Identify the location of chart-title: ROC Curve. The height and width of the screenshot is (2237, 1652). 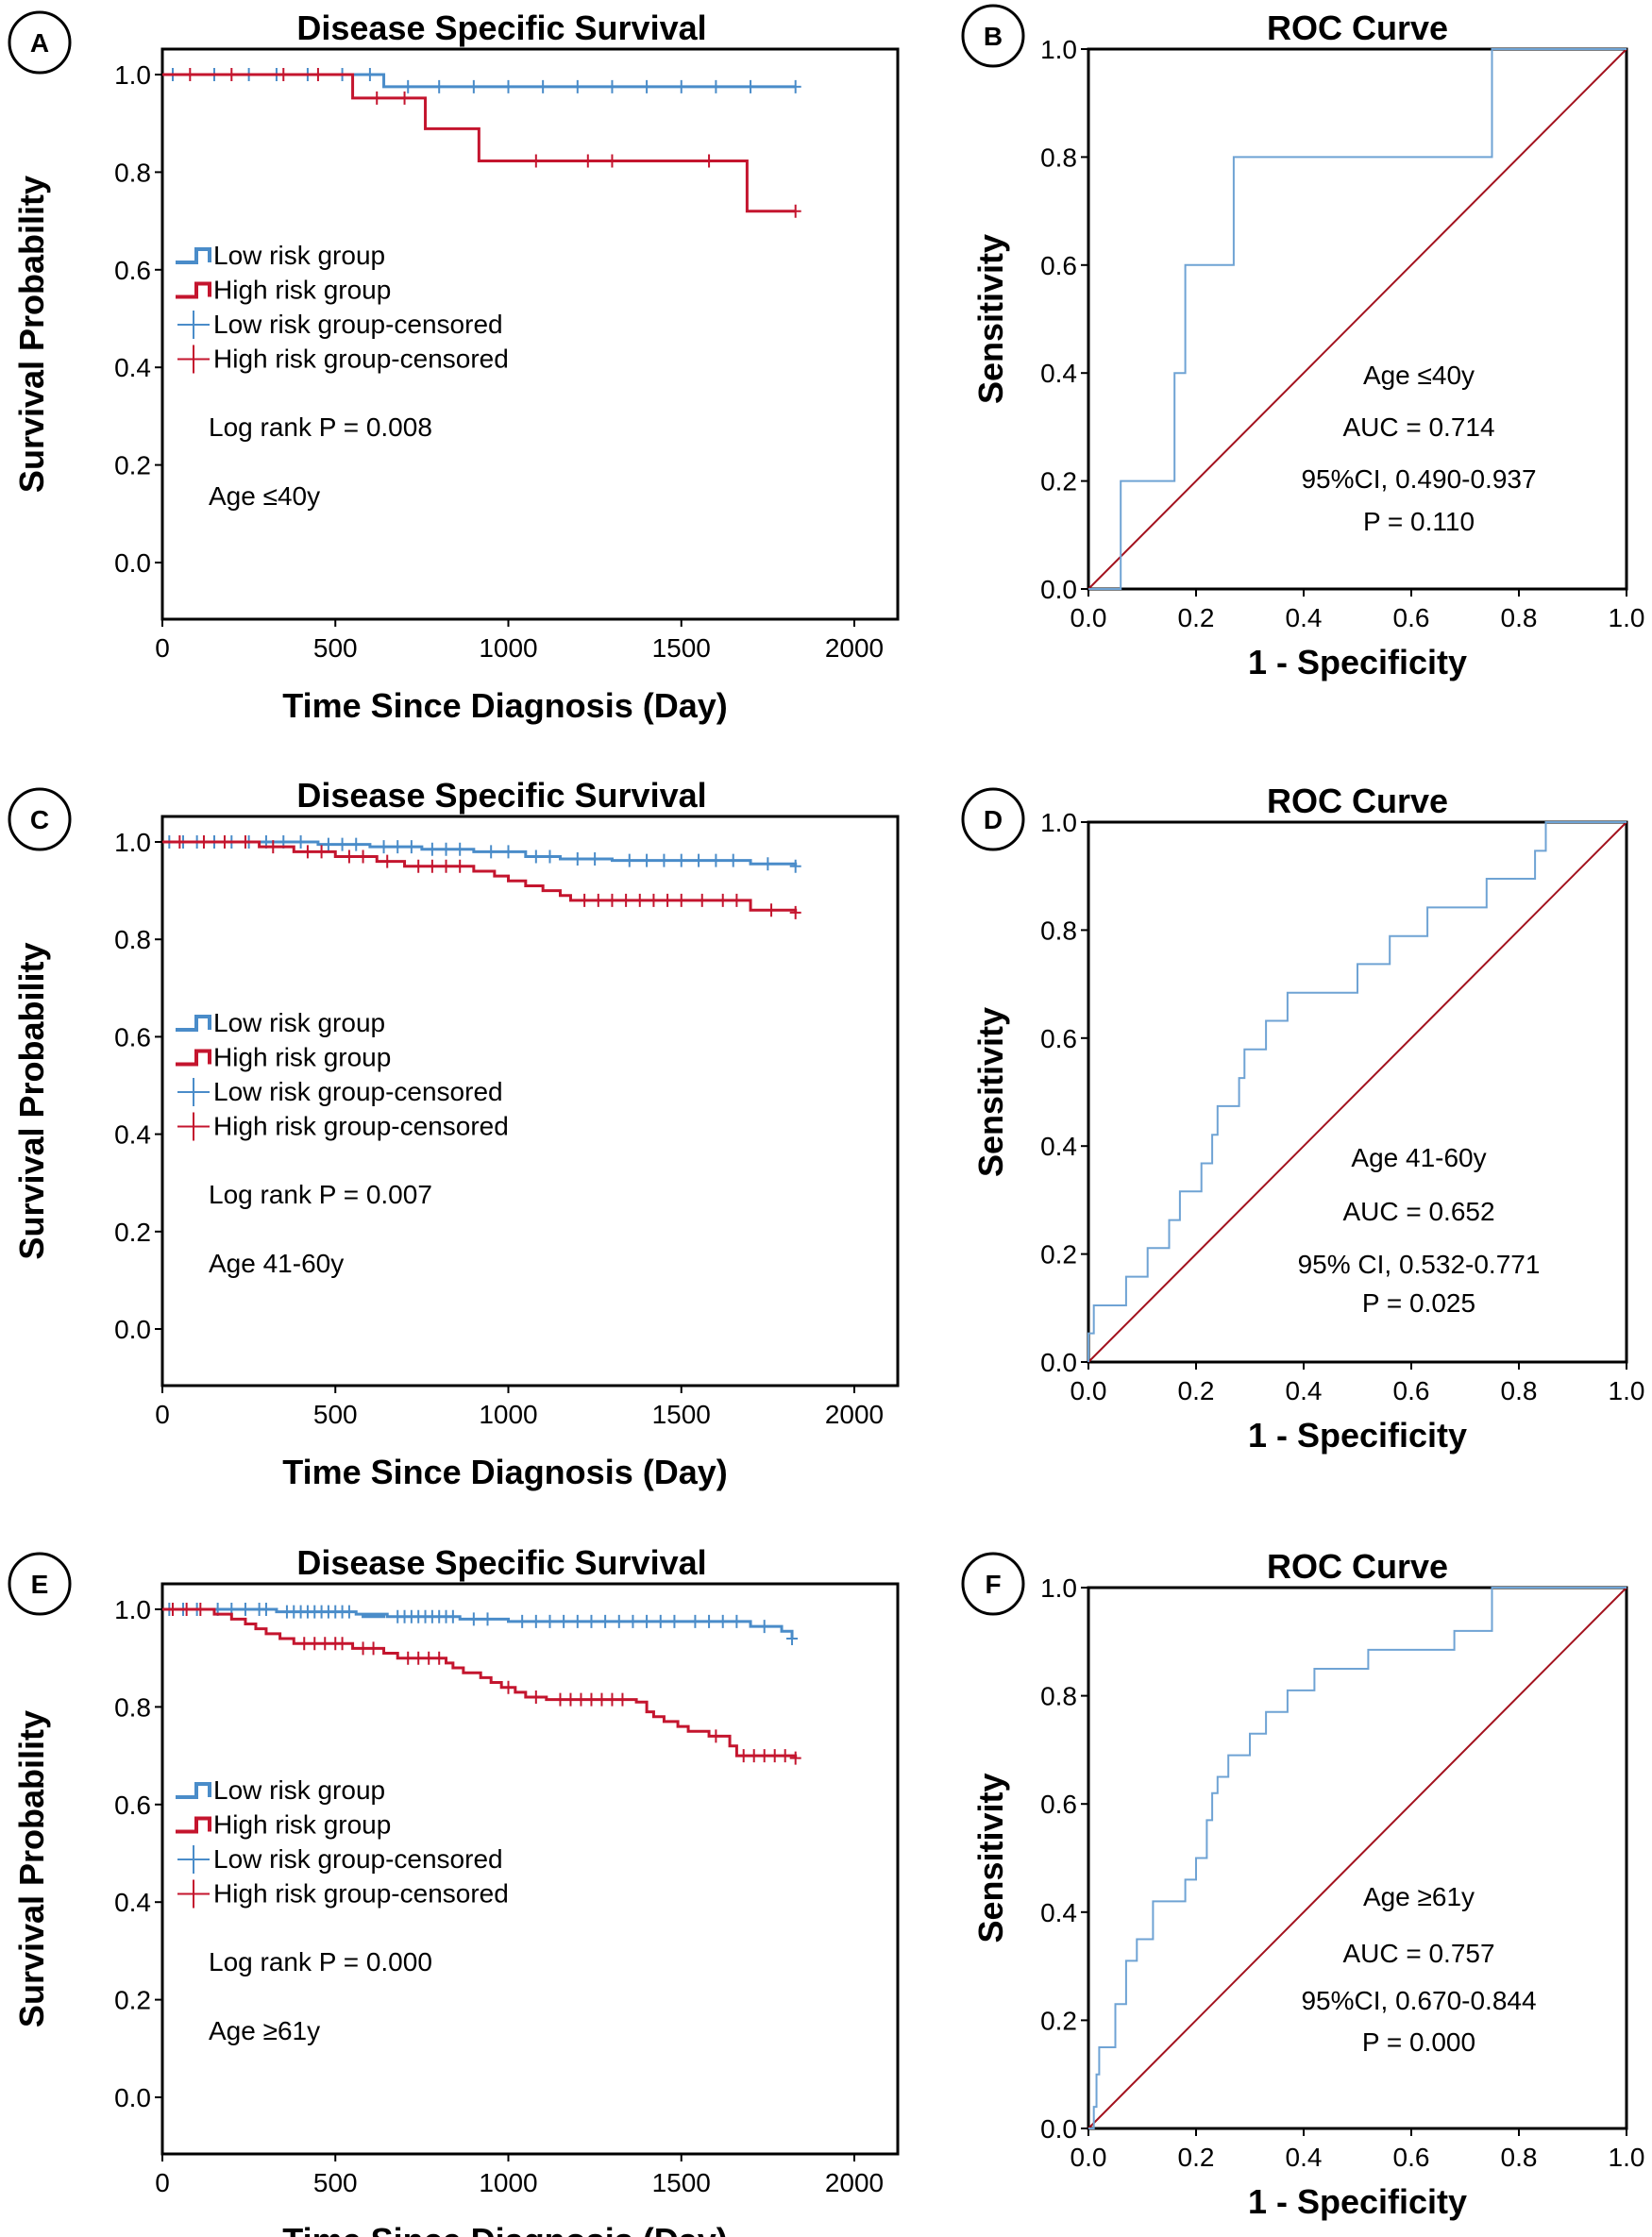
(1357, 27).